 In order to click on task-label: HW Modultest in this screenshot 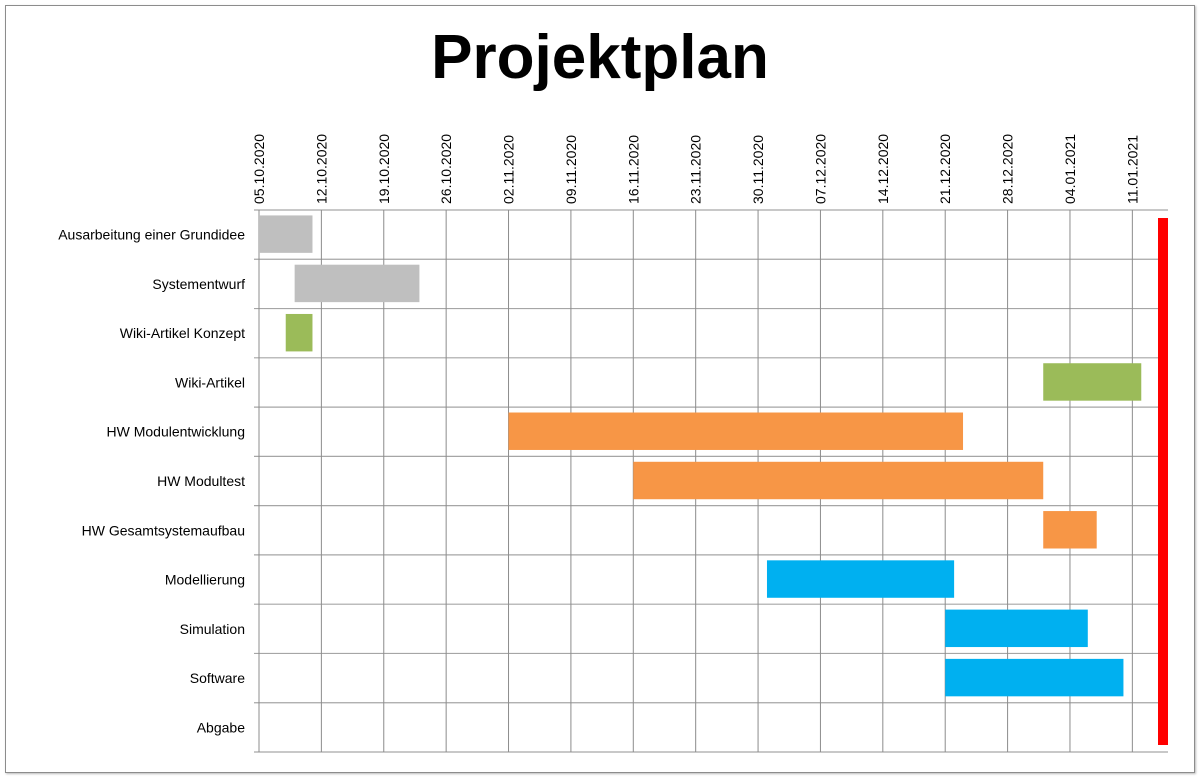, I will do `click(201, 481)`.